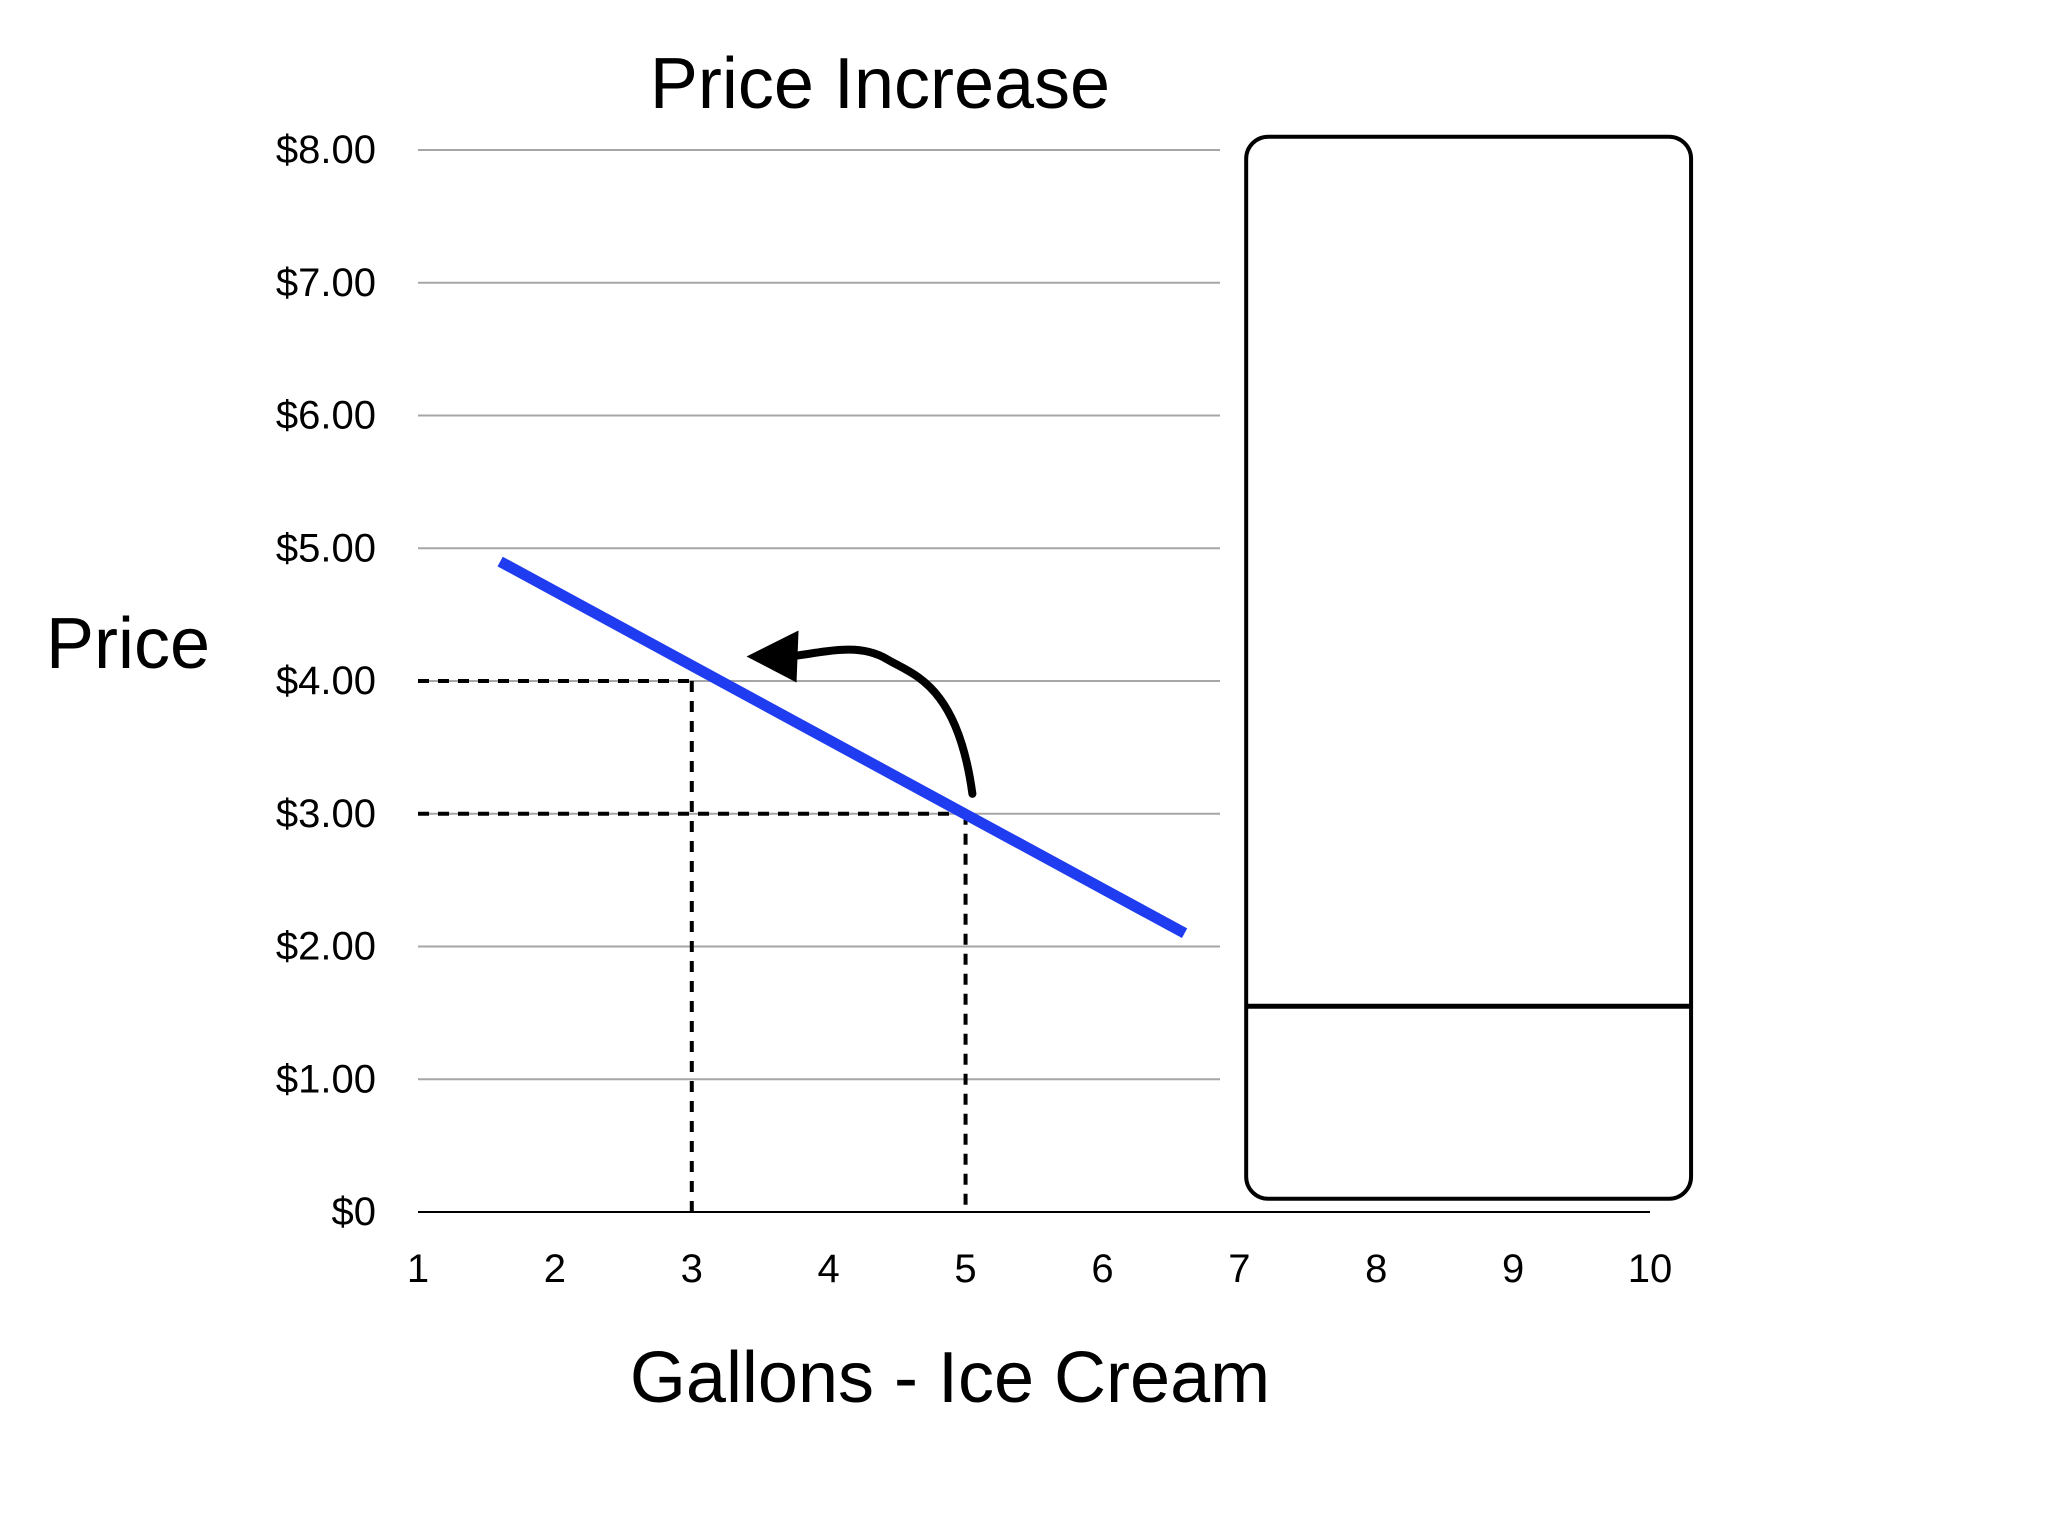 The width and height of the screenshot is (2048, 1536). What do you see at coordinates (555, 1269) in the screenshot?
I see `x-tick-label: 2` at bounding box center [555, 1269].